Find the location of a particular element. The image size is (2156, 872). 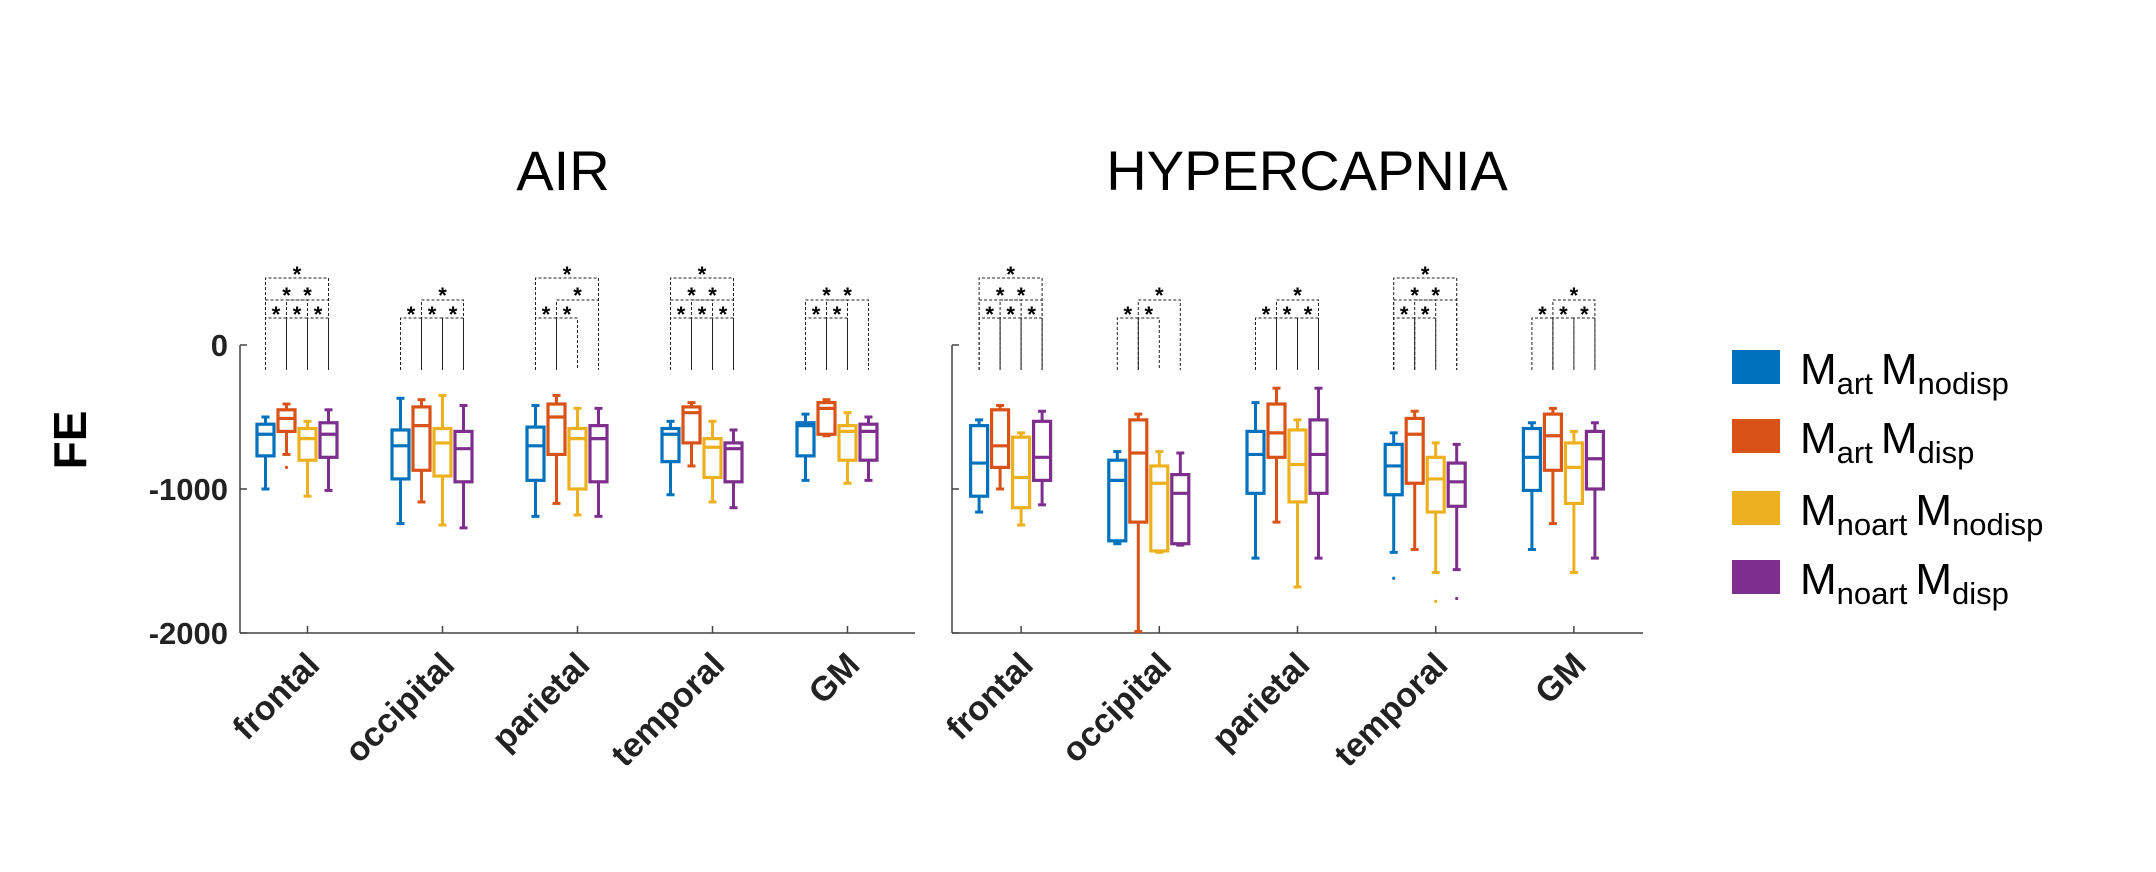

legend-item-2: Mart Mdisp is located at coordinates (1853, 442).